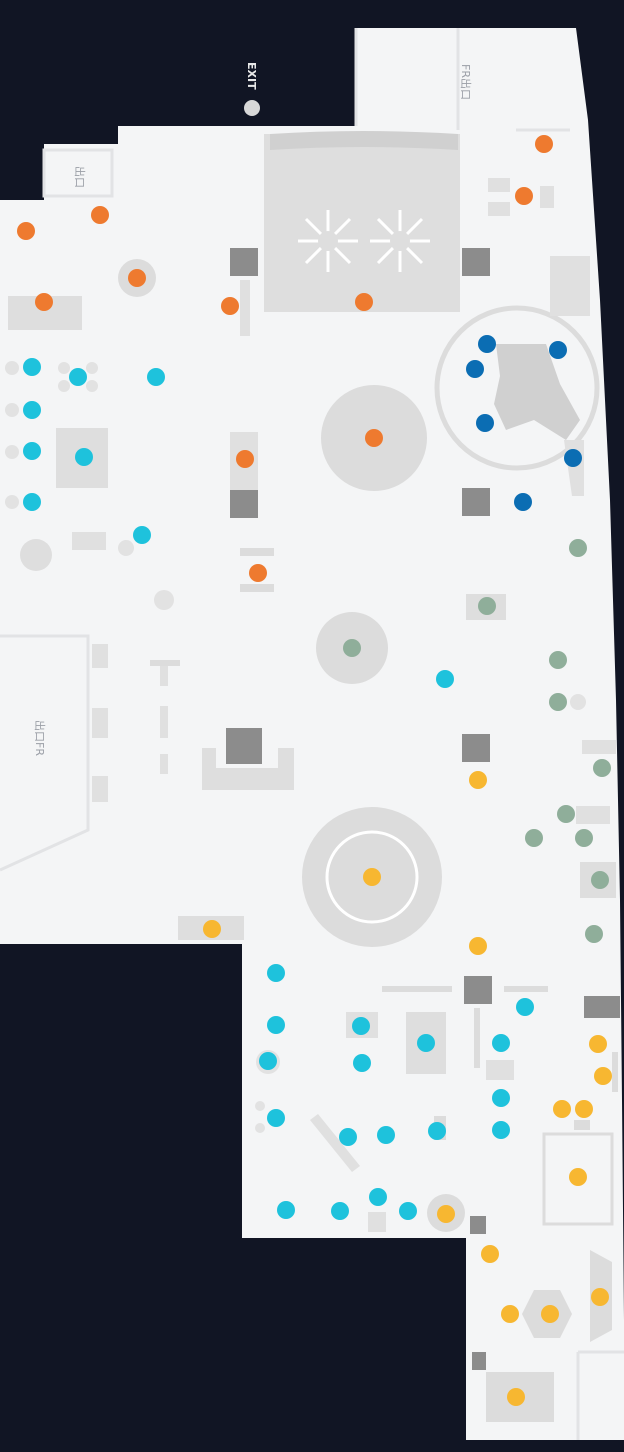  I want to click on exit-marker: EXIT, so click(252, 89).